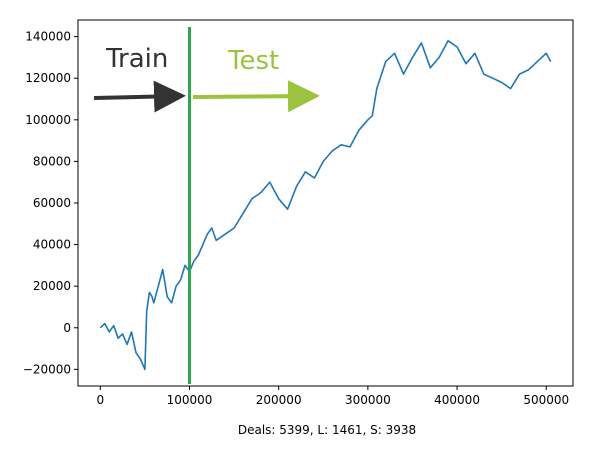 The width and height of the screenshot is (603, 457). What do you see at coordinates (332, 396) in the screenshot?
I see `x-axis: 0 100000 200000 300000 400000 500000` at bounding box center [332, 396].